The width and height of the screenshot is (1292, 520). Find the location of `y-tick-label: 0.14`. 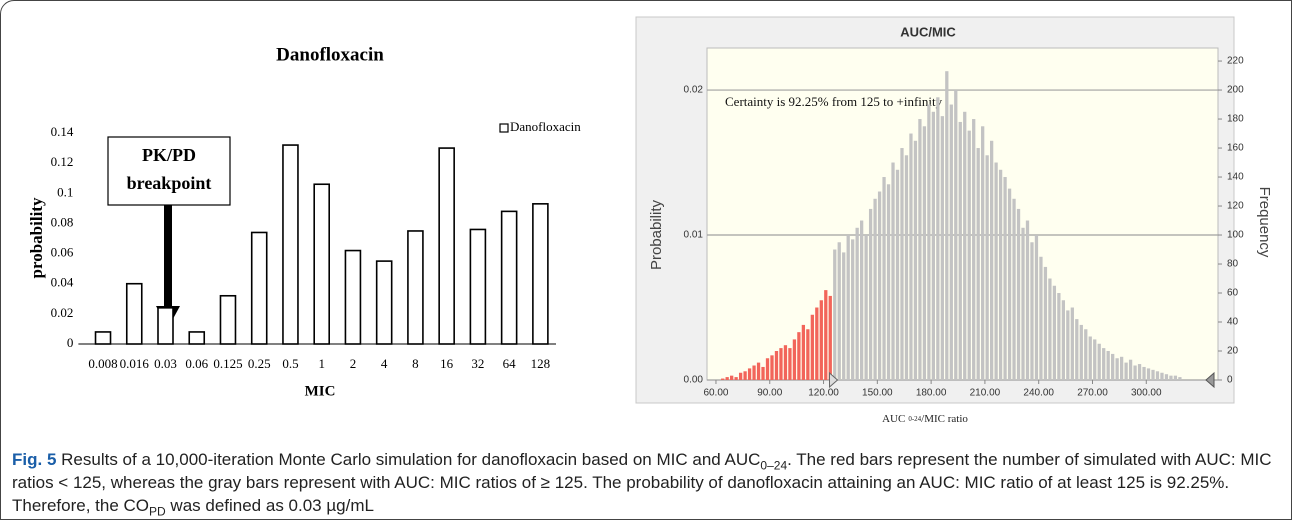

y-tick-label: 0.14 is located at coordinates (62, 131).